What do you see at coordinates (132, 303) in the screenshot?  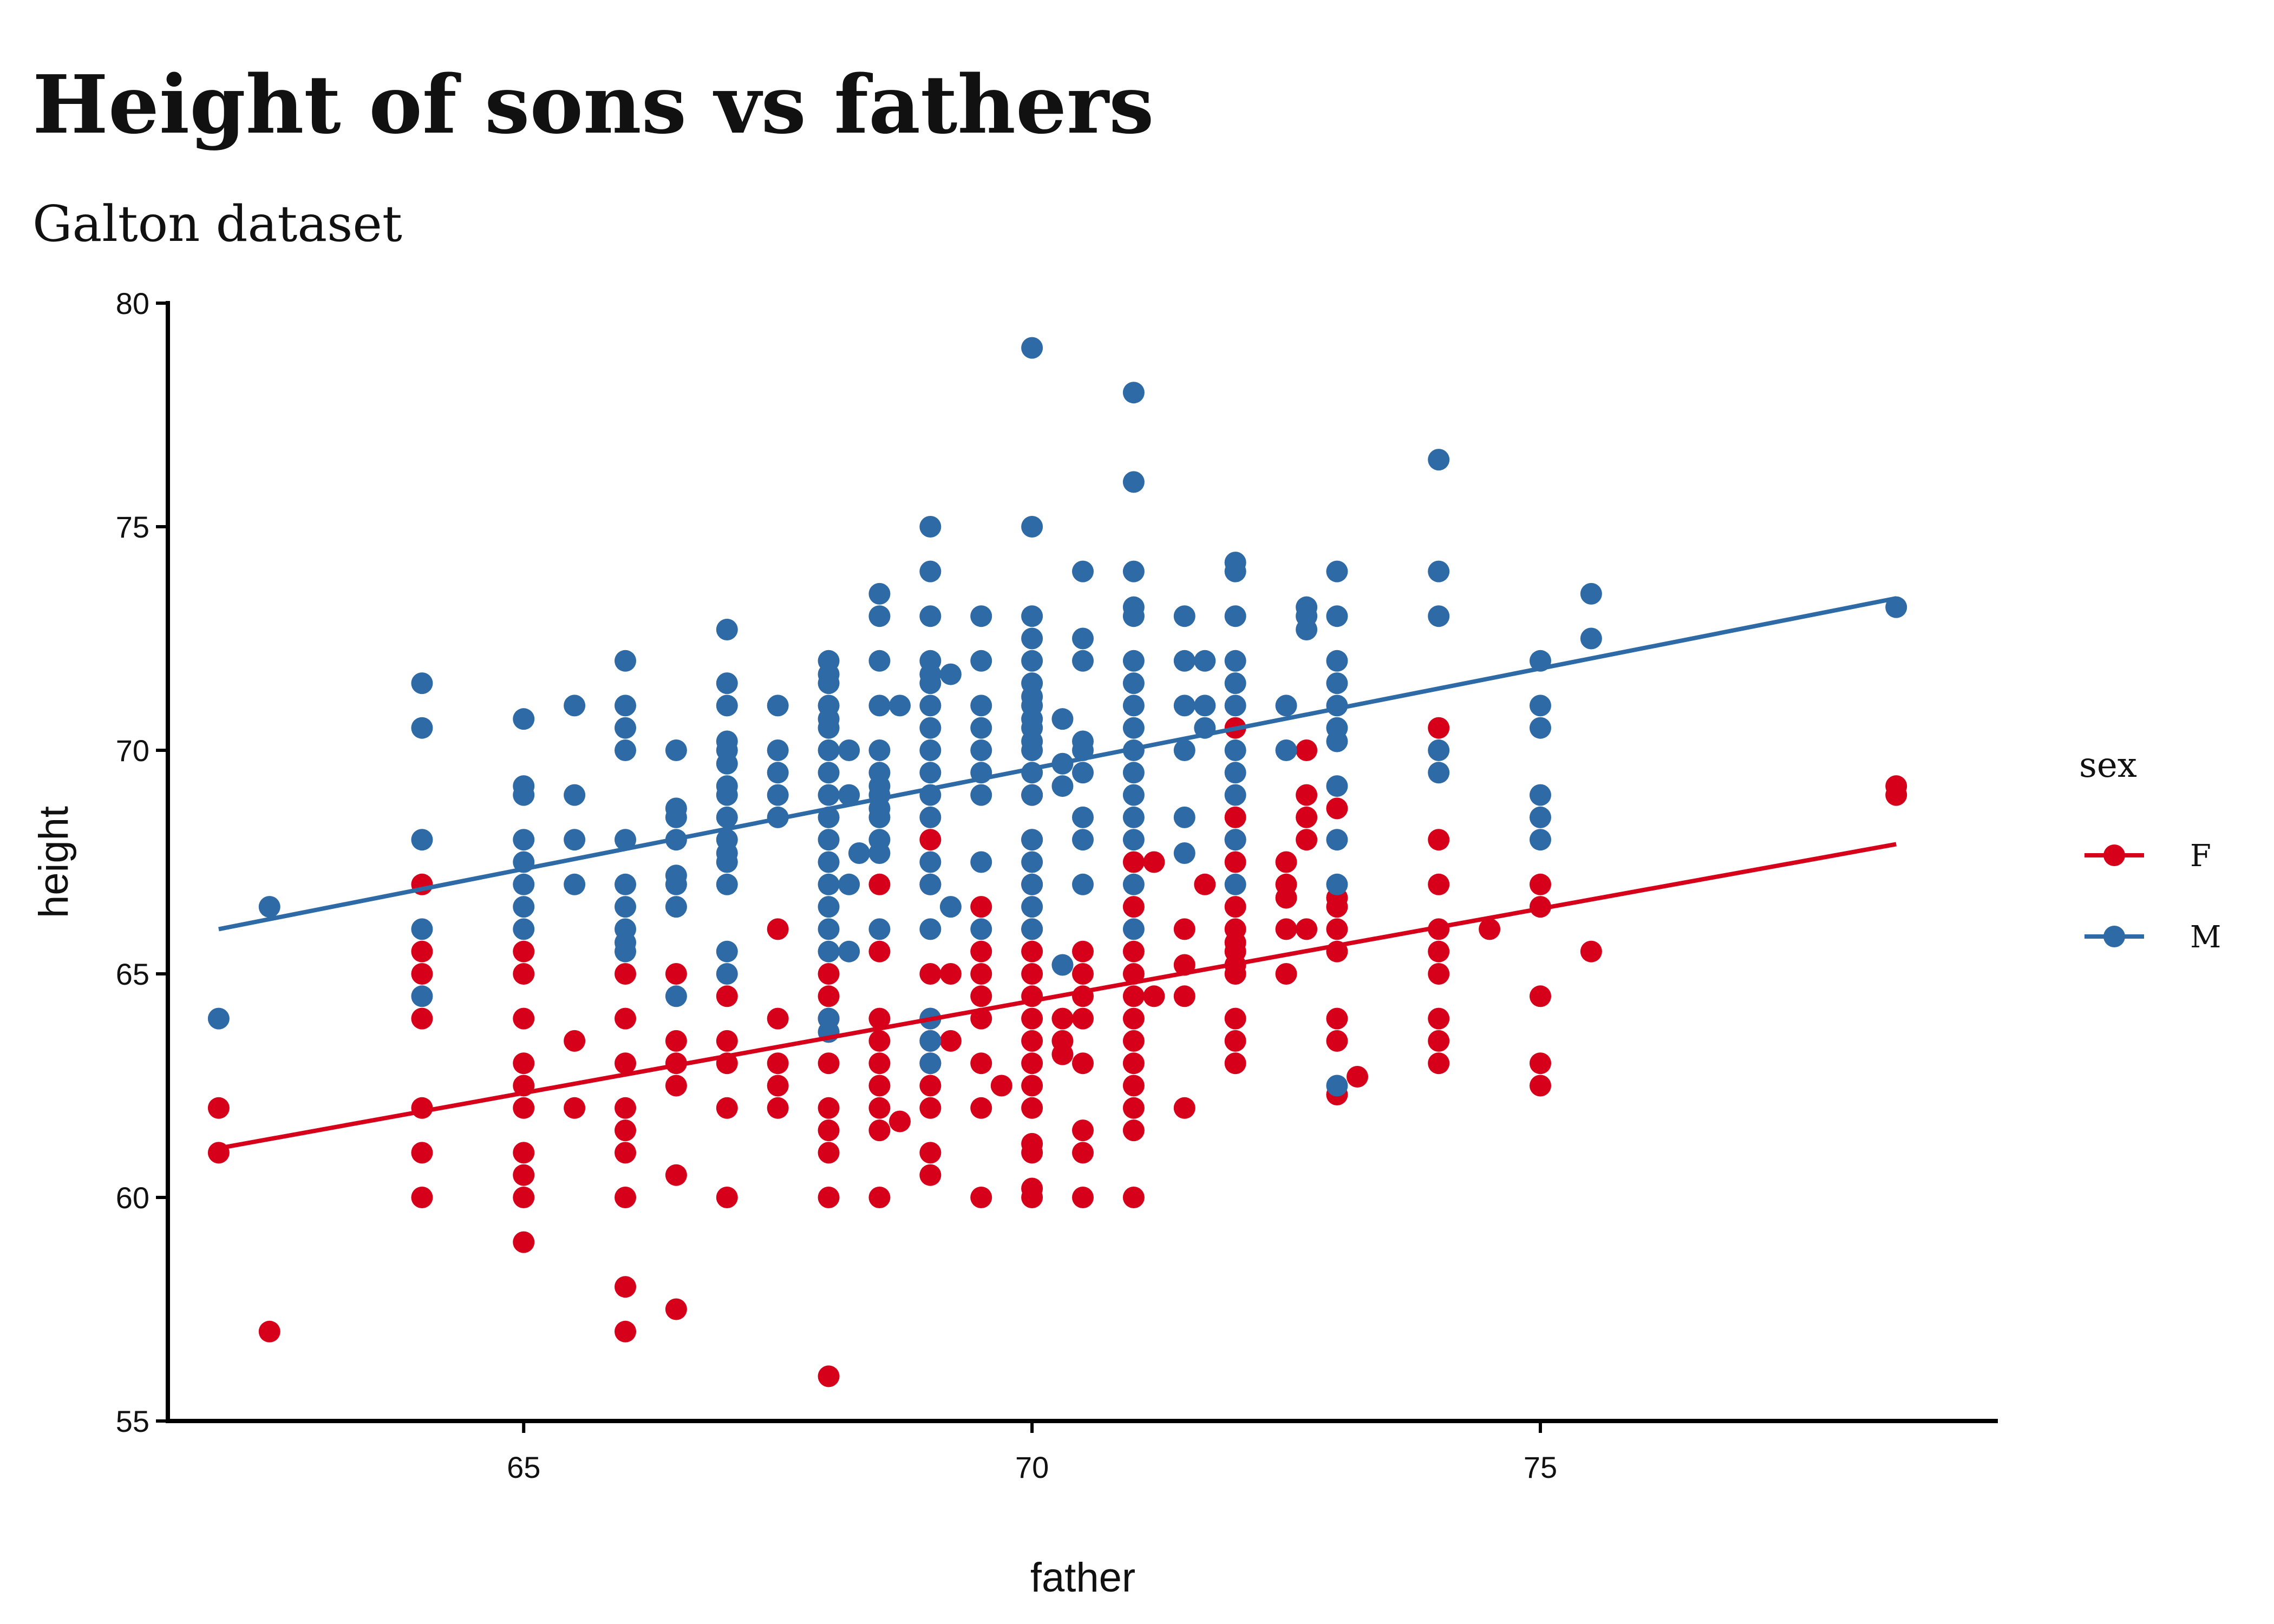 I see `y-tick-label: 80` at bounding box center [132, 303].